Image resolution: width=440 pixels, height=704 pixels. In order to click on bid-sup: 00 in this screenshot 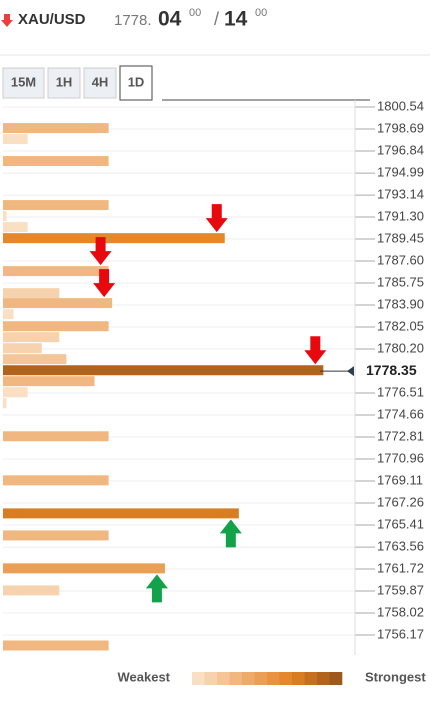, I will do `click(195, 13)`.